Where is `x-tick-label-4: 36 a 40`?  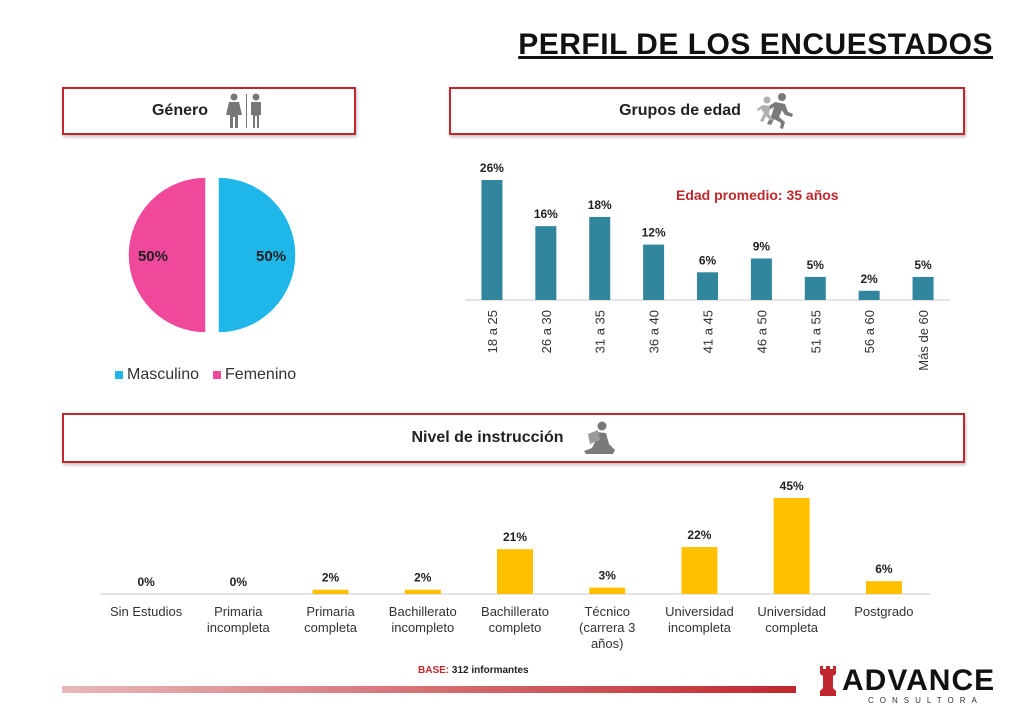 x-tick-label-4: 36 a 40 is located at coordinates (654, 331).